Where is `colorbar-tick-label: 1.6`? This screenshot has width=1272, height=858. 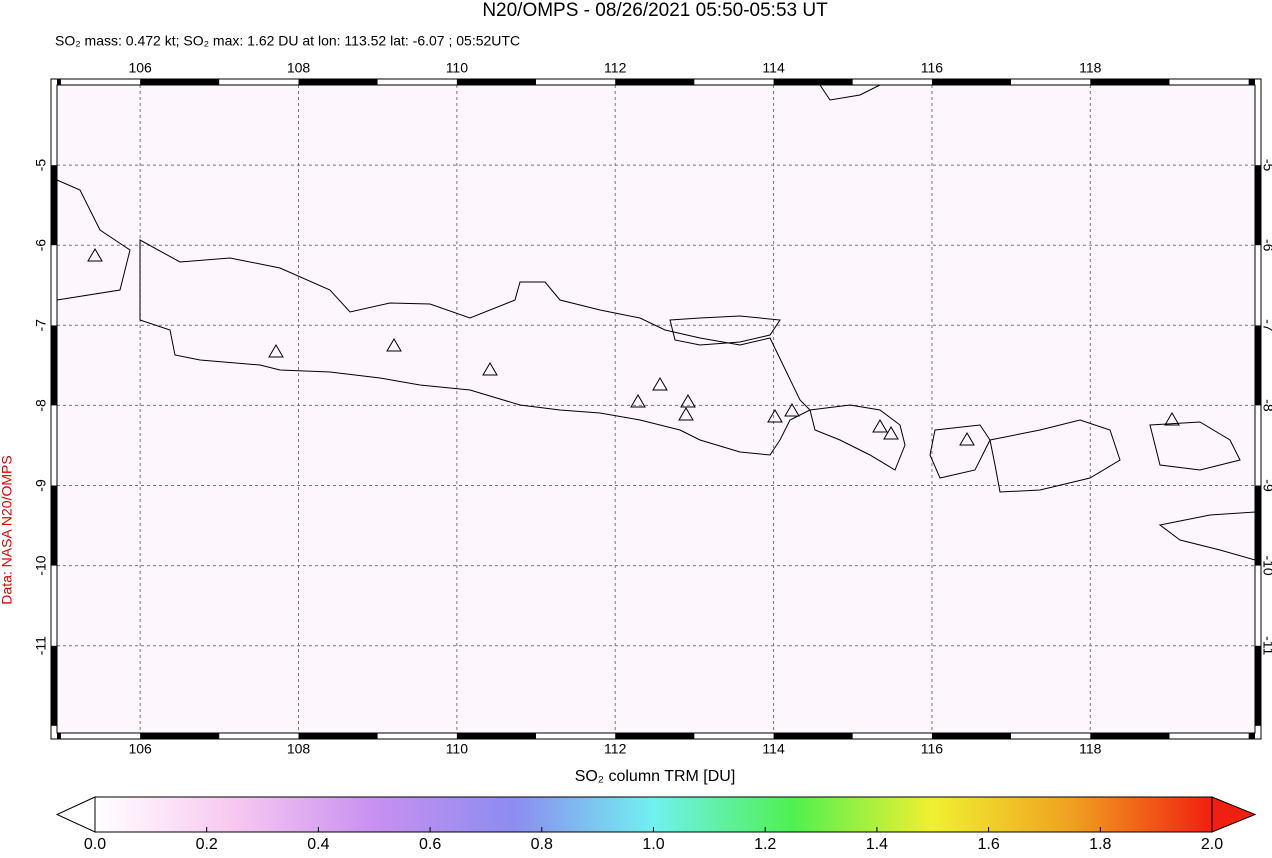
colorbar-tick-label: 1.6 is located at coordinates (988, 844).